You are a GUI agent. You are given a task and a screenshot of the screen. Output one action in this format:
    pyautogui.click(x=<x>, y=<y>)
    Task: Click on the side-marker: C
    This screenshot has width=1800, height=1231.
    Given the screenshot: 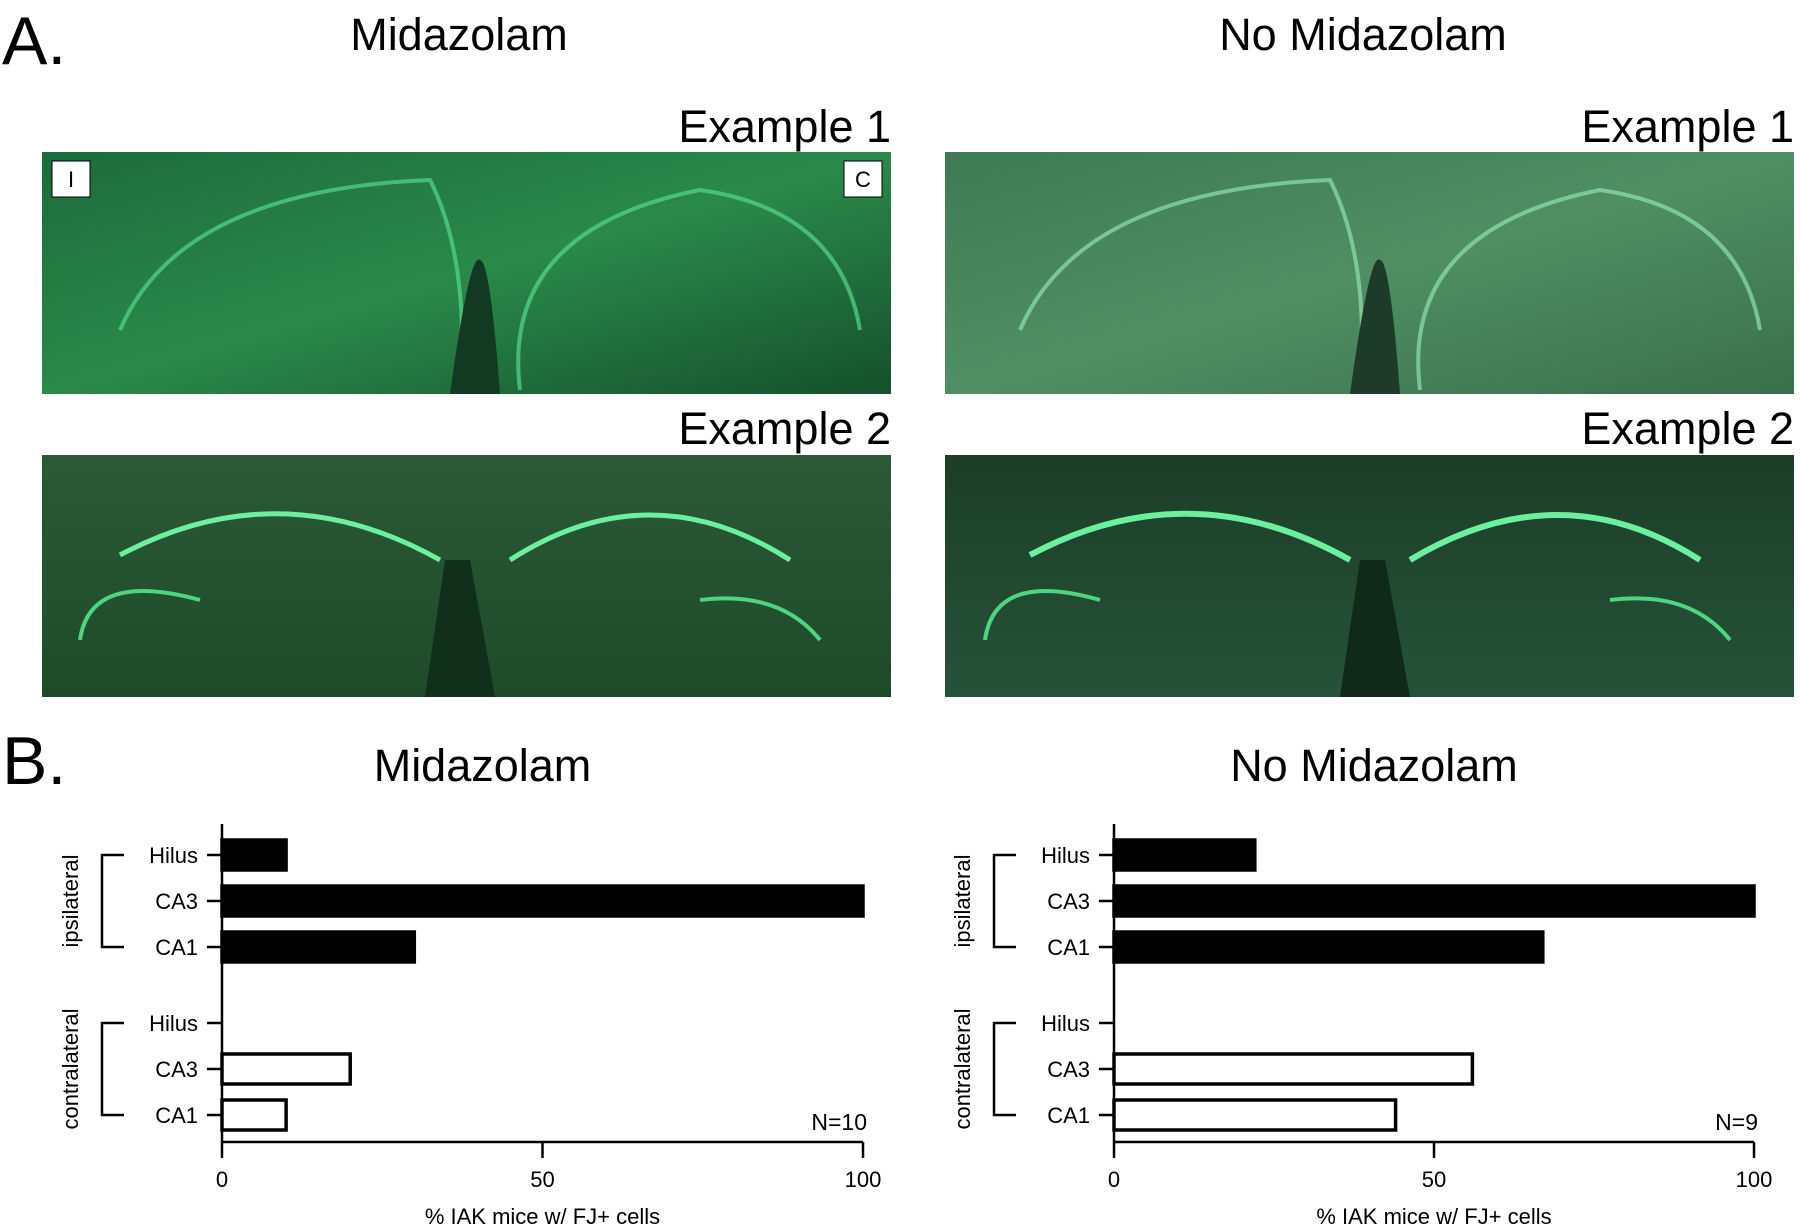 What is the action you would take?
    pyautogui.click(x=863, y=179)
    